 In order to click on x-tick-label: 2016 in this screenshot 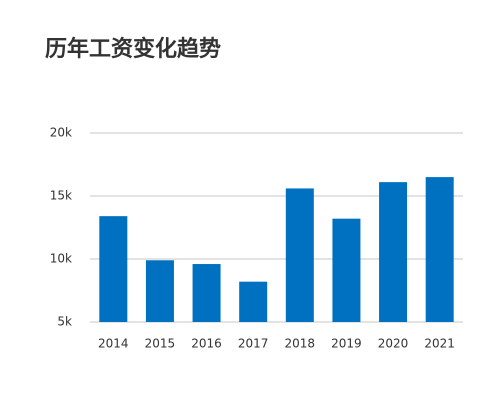, I will do `click(206, 344)`.